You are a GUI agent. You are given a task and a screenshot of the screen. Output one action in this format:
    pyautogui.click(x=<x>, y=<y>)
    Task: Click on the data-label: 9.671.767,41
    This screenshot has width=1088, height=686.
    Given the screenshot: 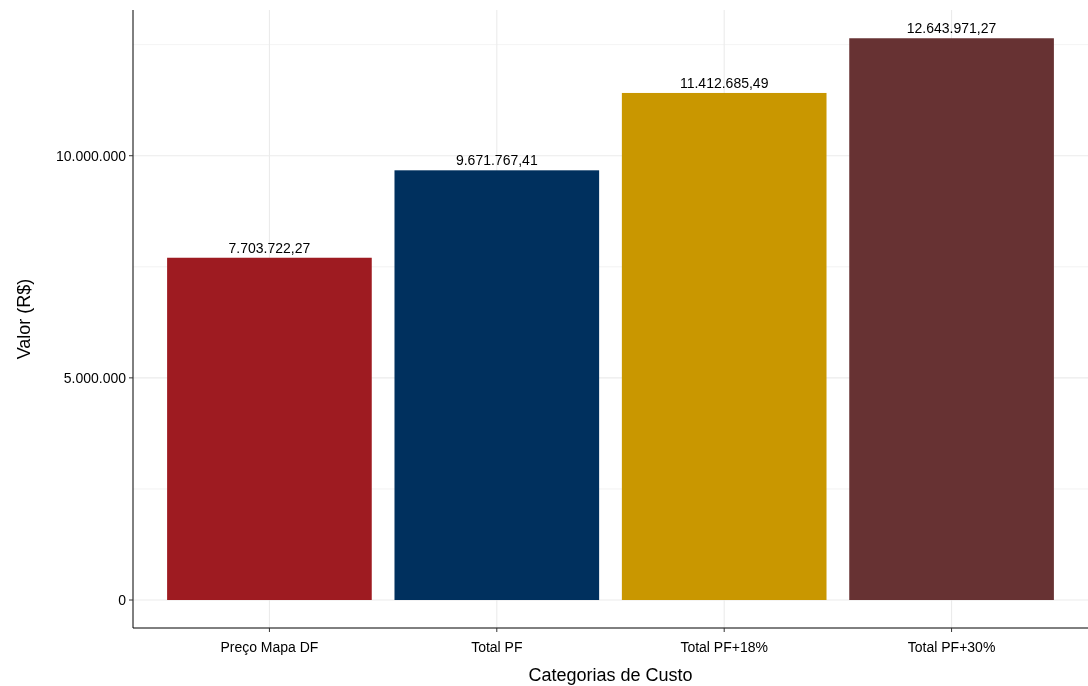 What is the action you would take?
    pyautogui.click(x=496, y=160)
    